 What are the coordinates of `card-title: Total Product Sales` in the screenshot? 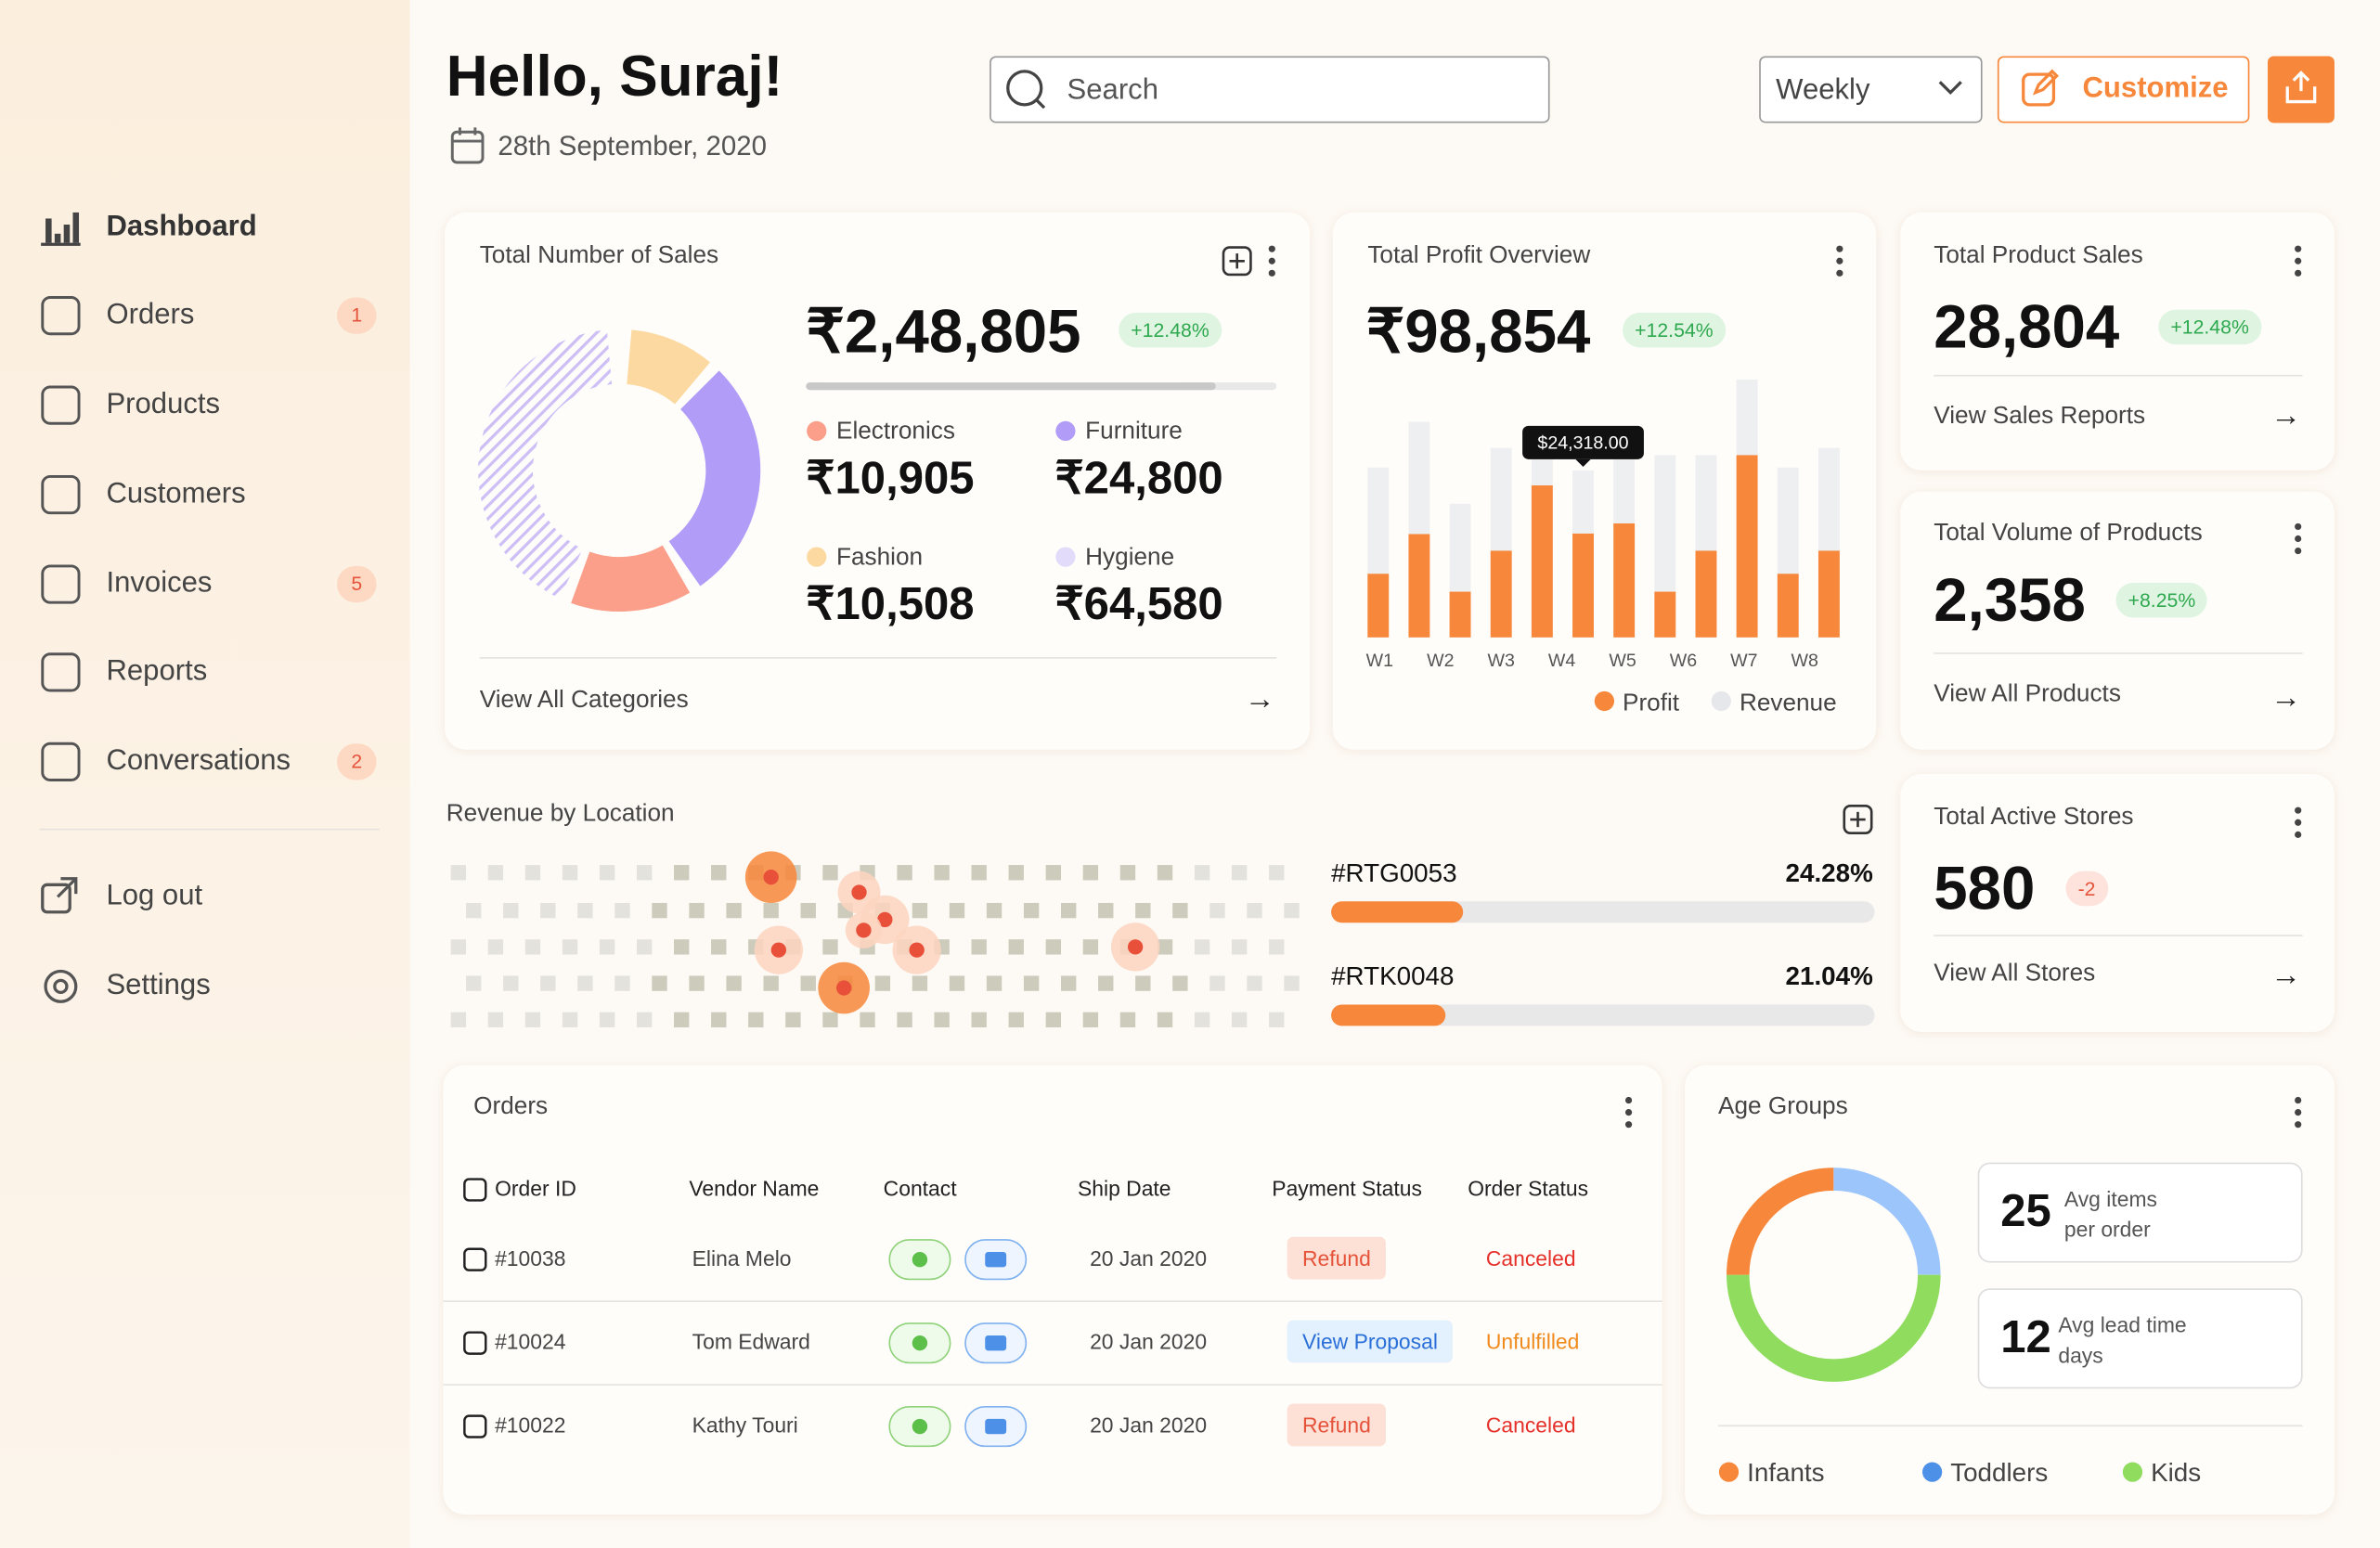 It's located at (2039, 255).